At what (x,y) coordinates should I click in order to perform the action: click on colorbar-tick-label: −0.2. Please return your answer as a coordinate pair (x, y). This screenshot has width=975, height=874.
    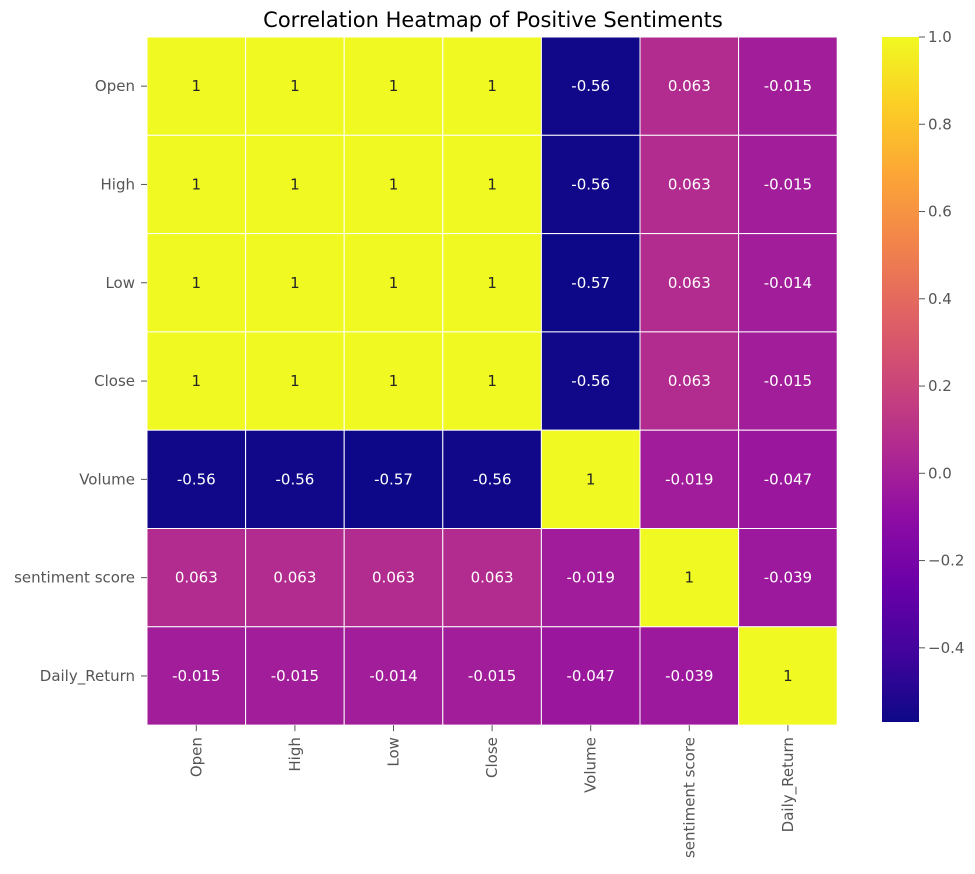
    Looking at the image, I should click on (946, 561).